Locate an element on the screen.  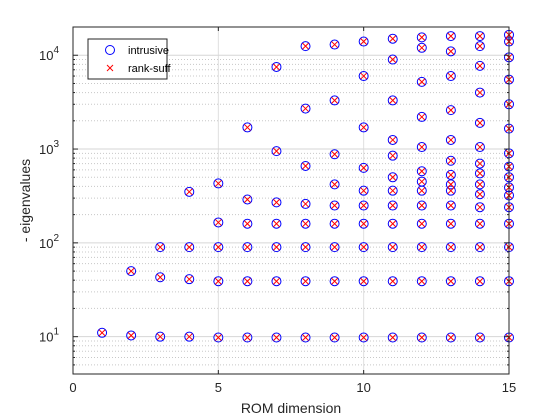
legend-label: rank-suff is located at coordinates (150, 69).